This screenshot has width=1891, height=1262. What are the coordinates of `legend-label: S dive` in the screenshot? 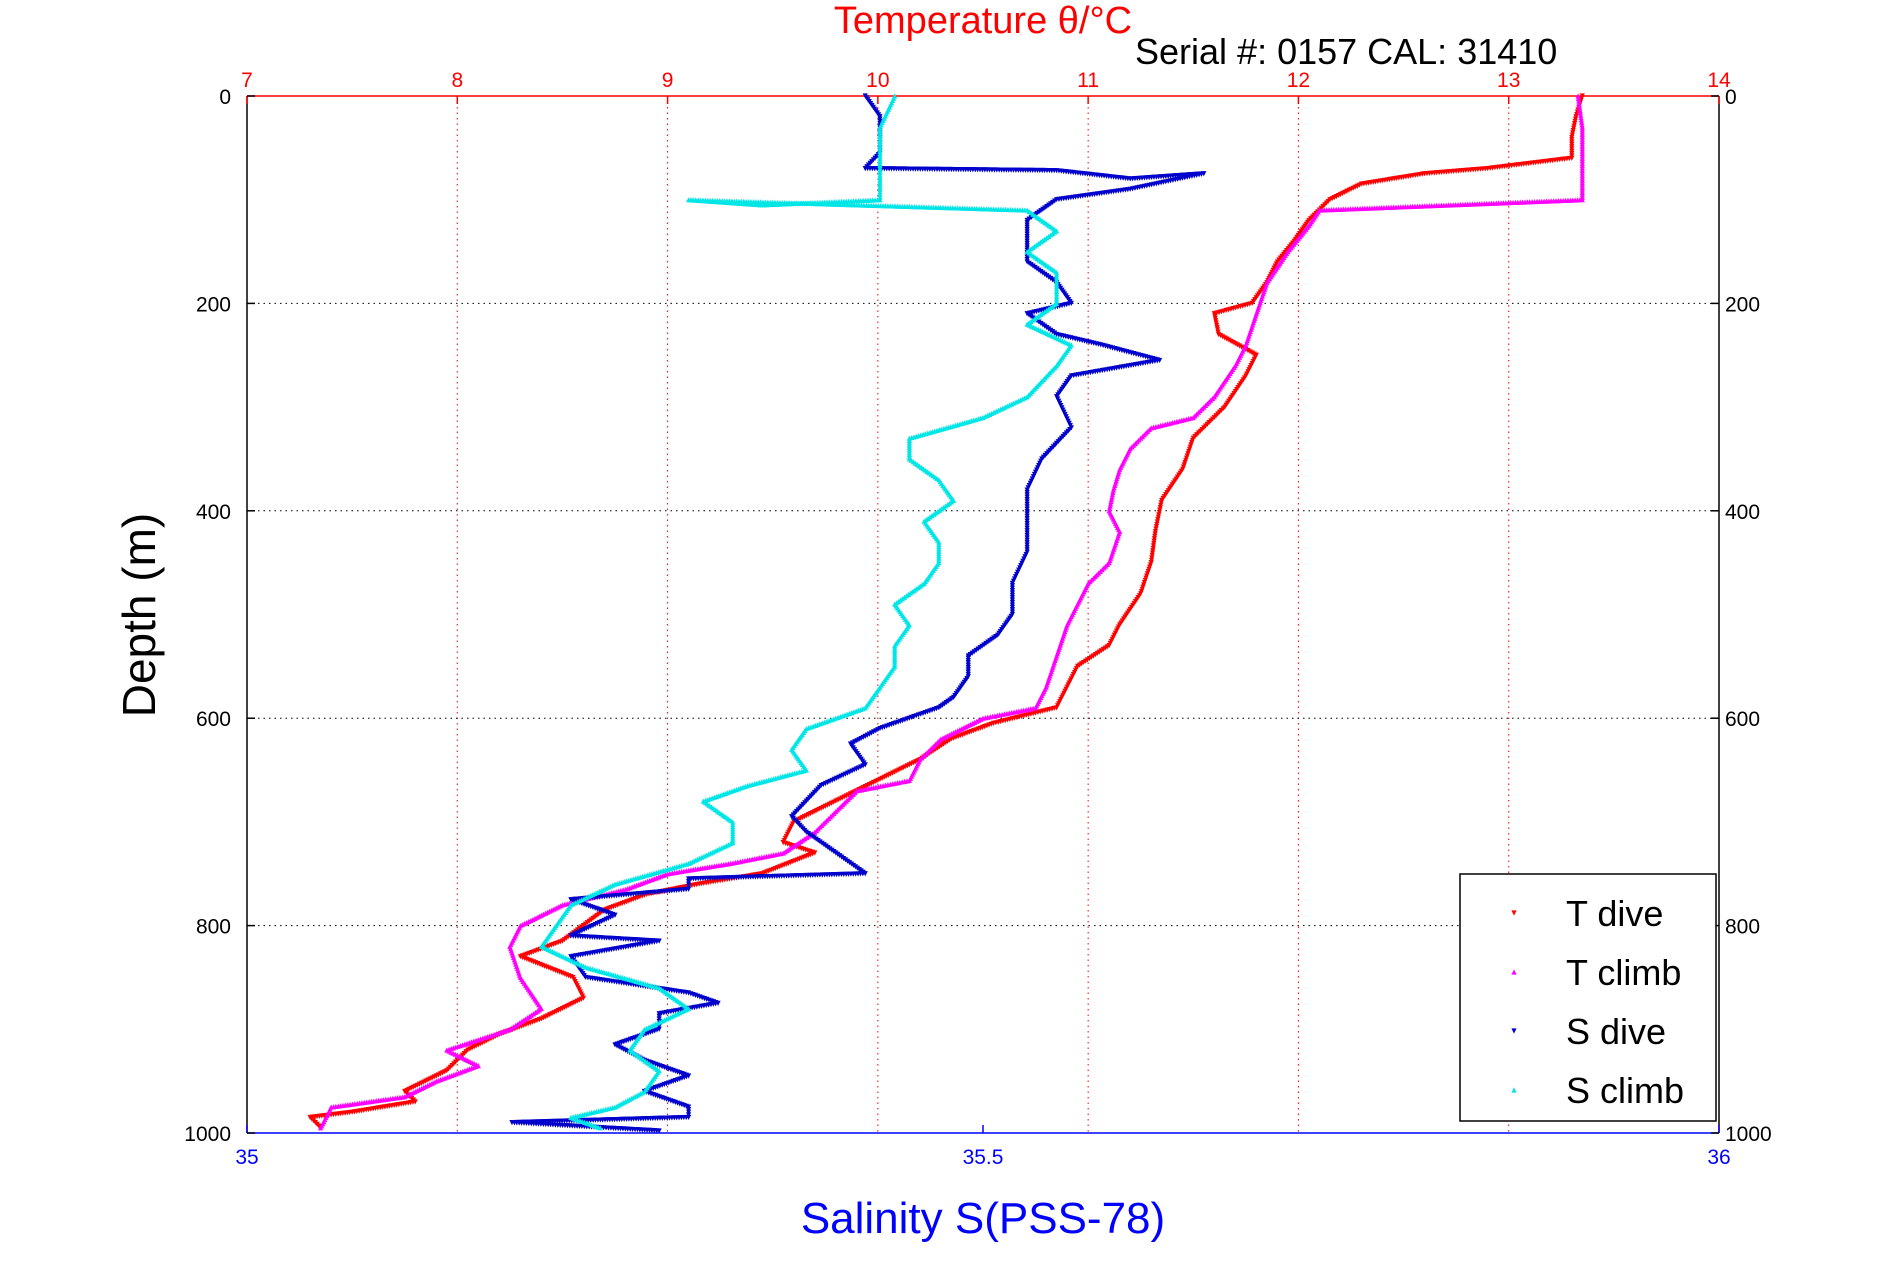 It's located at (1616, 1031).